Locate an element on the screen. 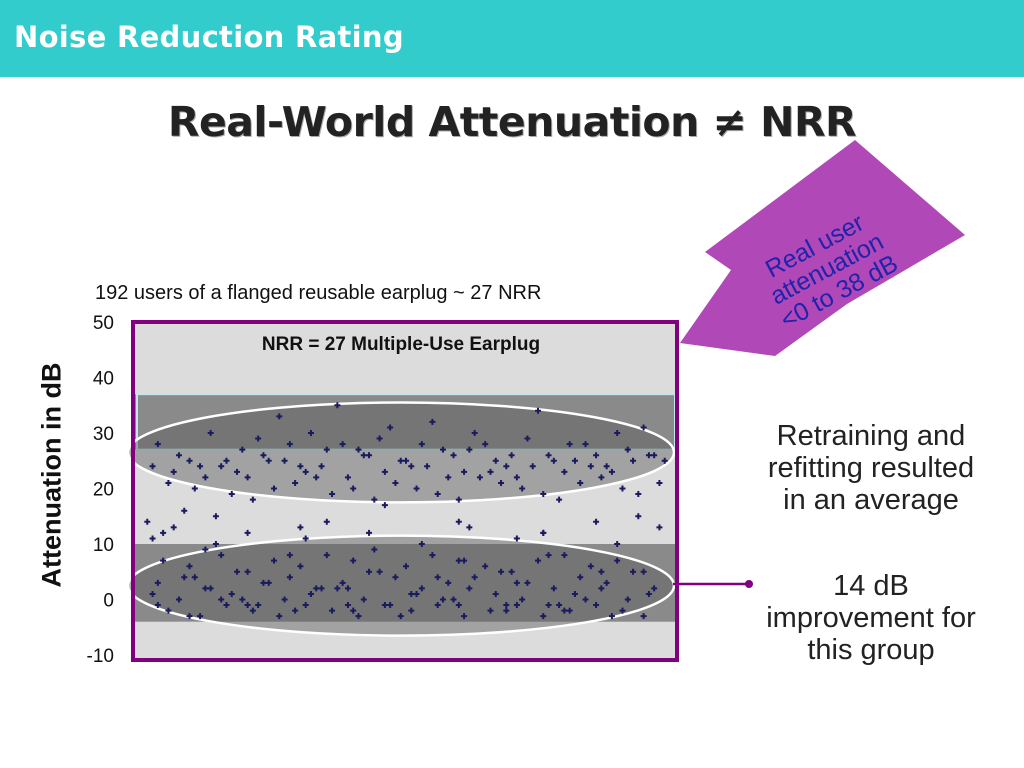  side-note-improvement: 14 dB improvement for this group is located at coordinates (871, 618).